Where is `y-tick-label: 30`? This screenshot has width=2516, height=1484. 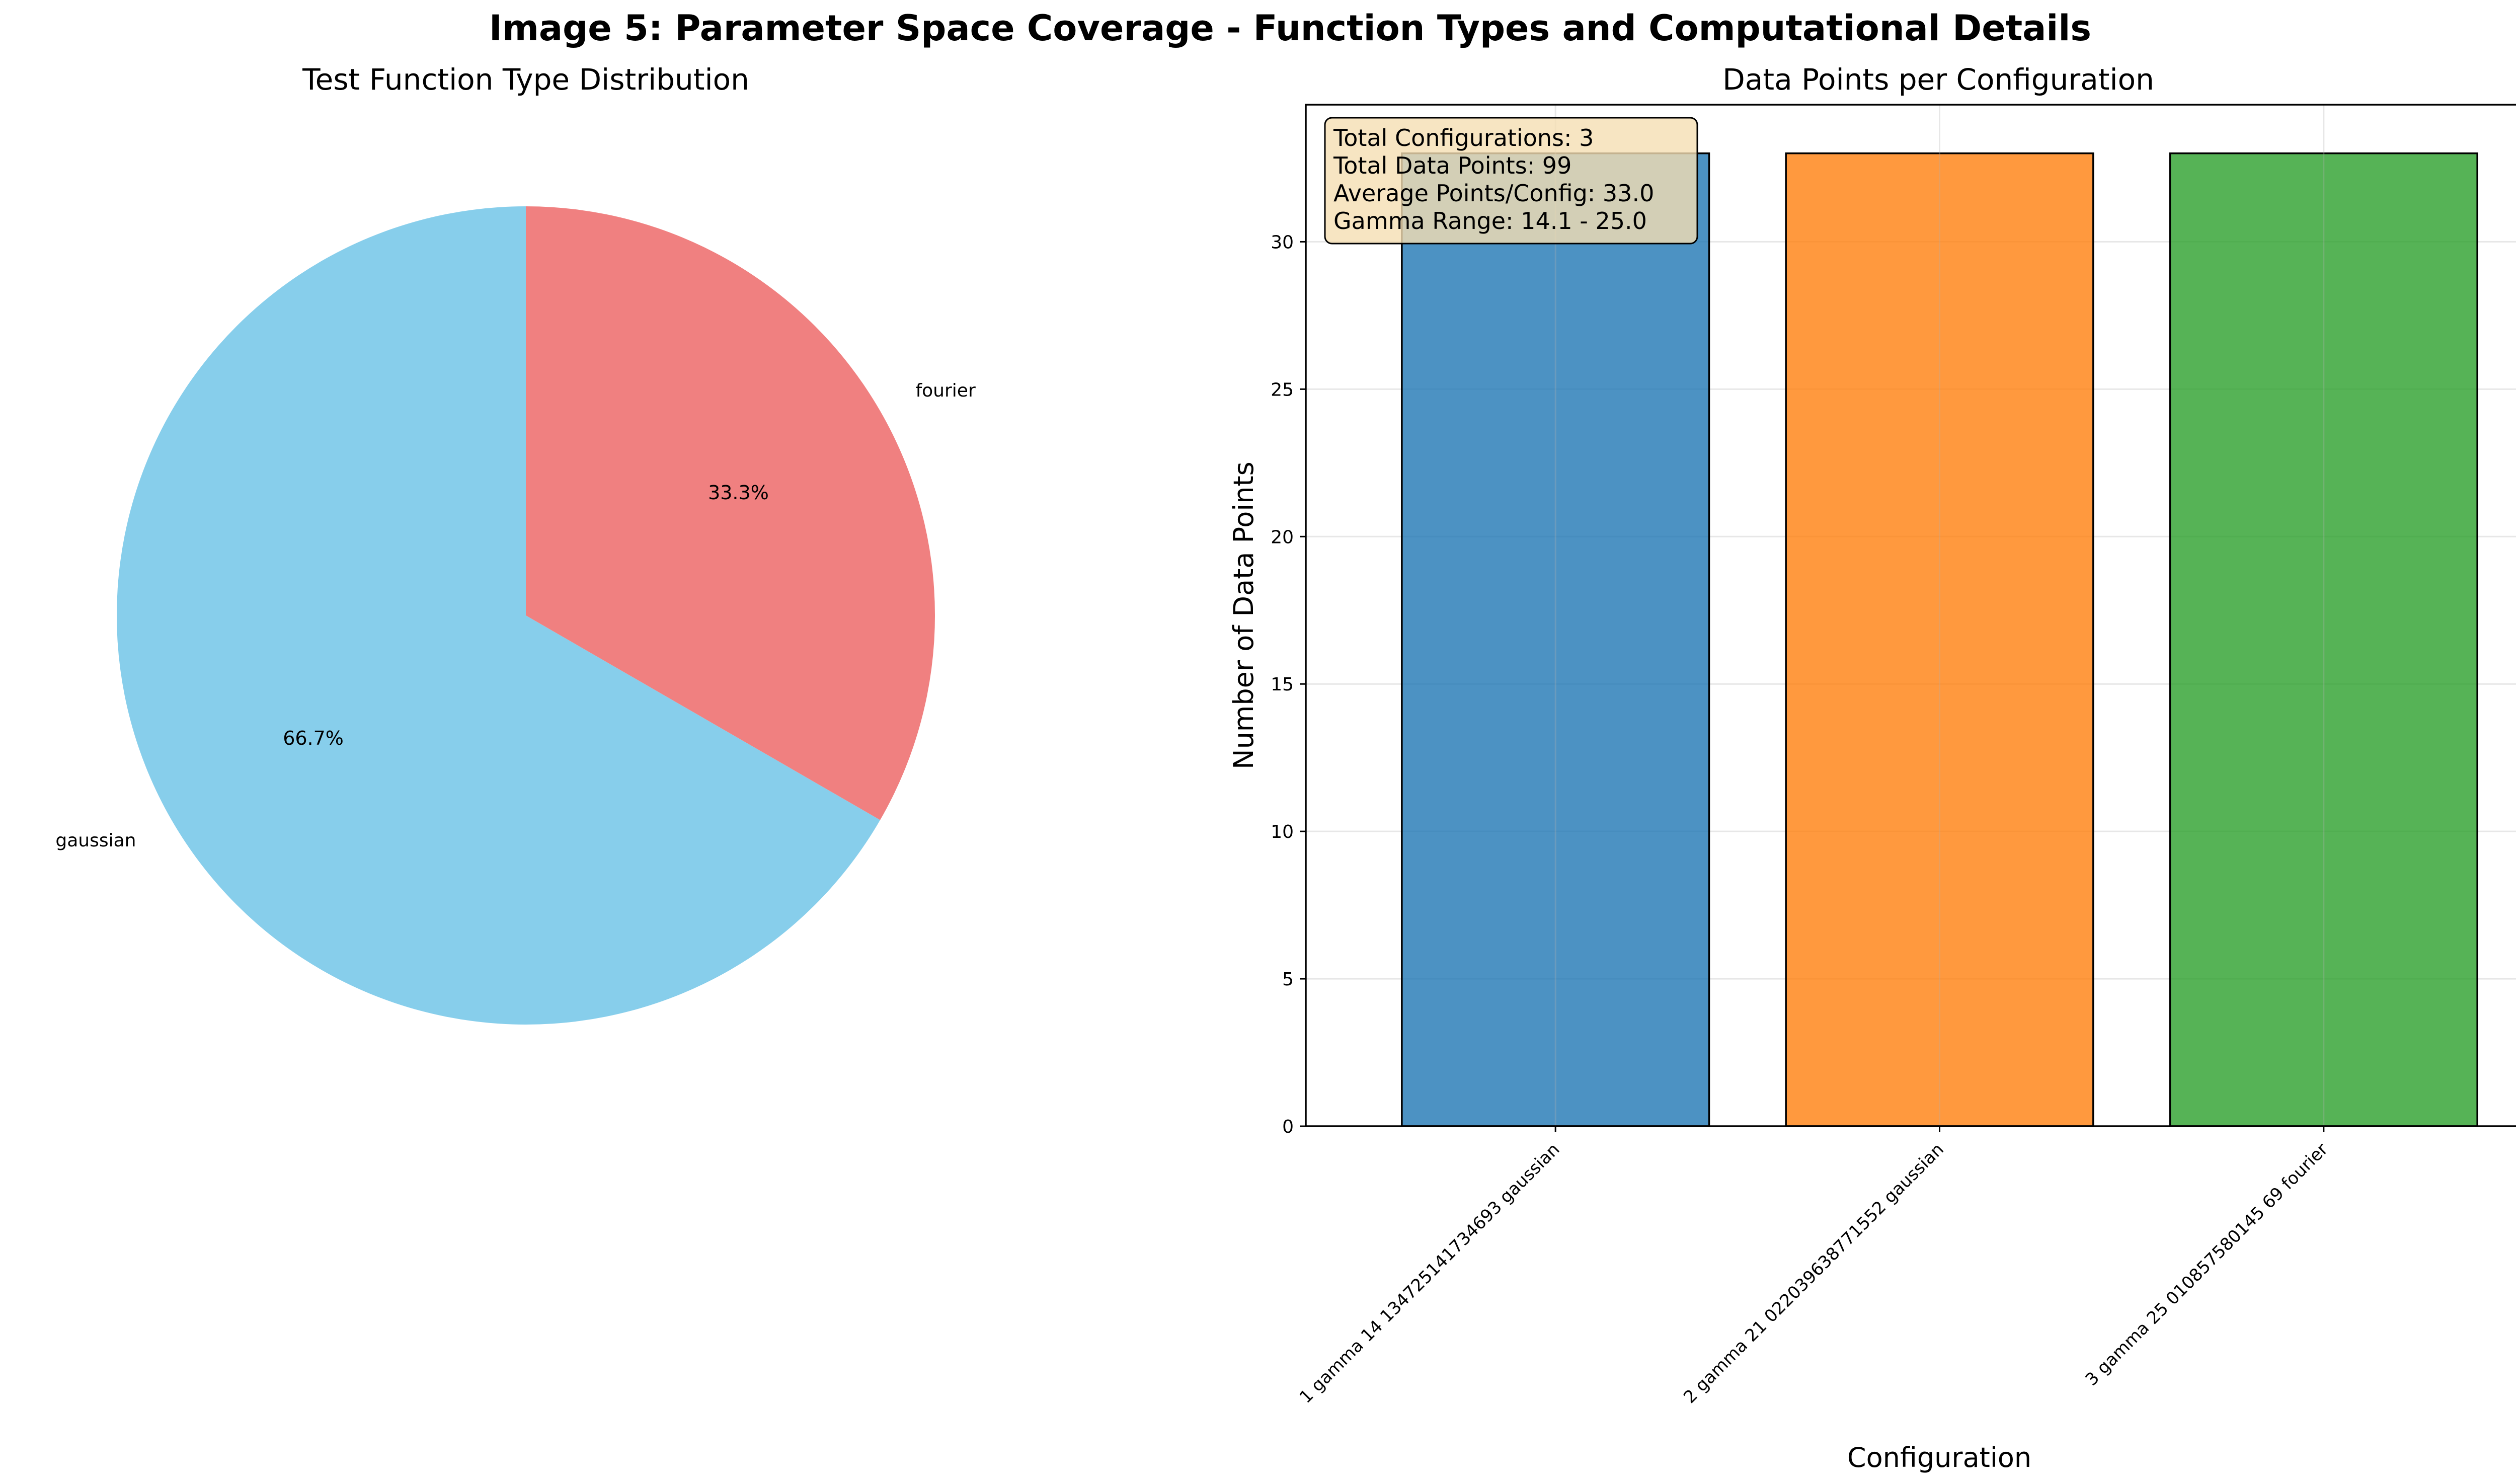 y-tick-label: 30 is located at coordinates (1282, 242).